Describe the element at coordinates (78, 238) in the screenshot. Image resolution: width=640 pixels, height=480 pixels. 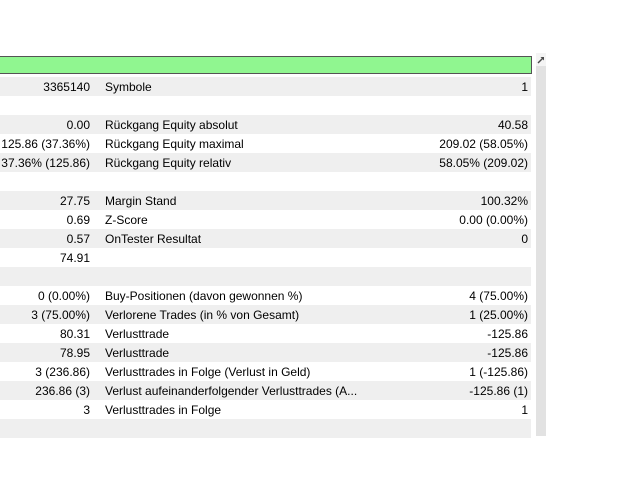
I see `value-cell-left: 0.57` at that location.